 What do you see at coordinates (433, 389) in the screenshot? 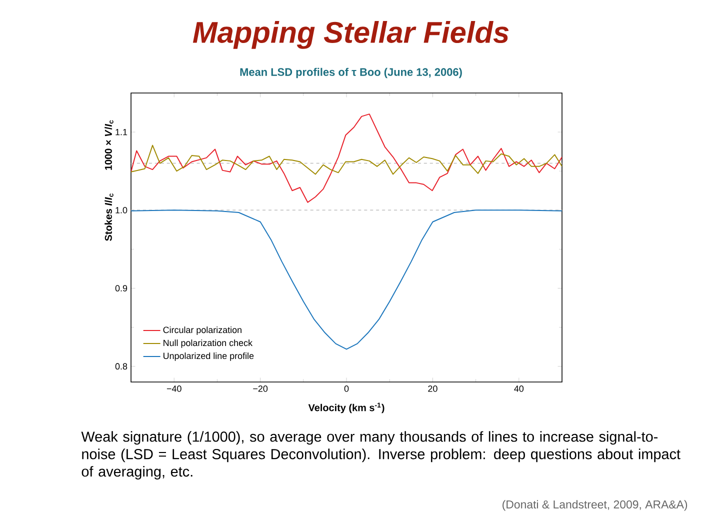
I see `x-tick-label: 20` at bounding box center [433, 389].